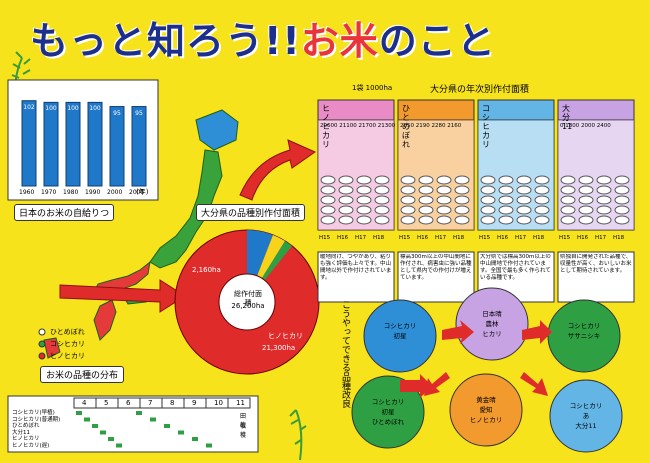  I want to click on self-sufficiency-bar, so click(51, 144).